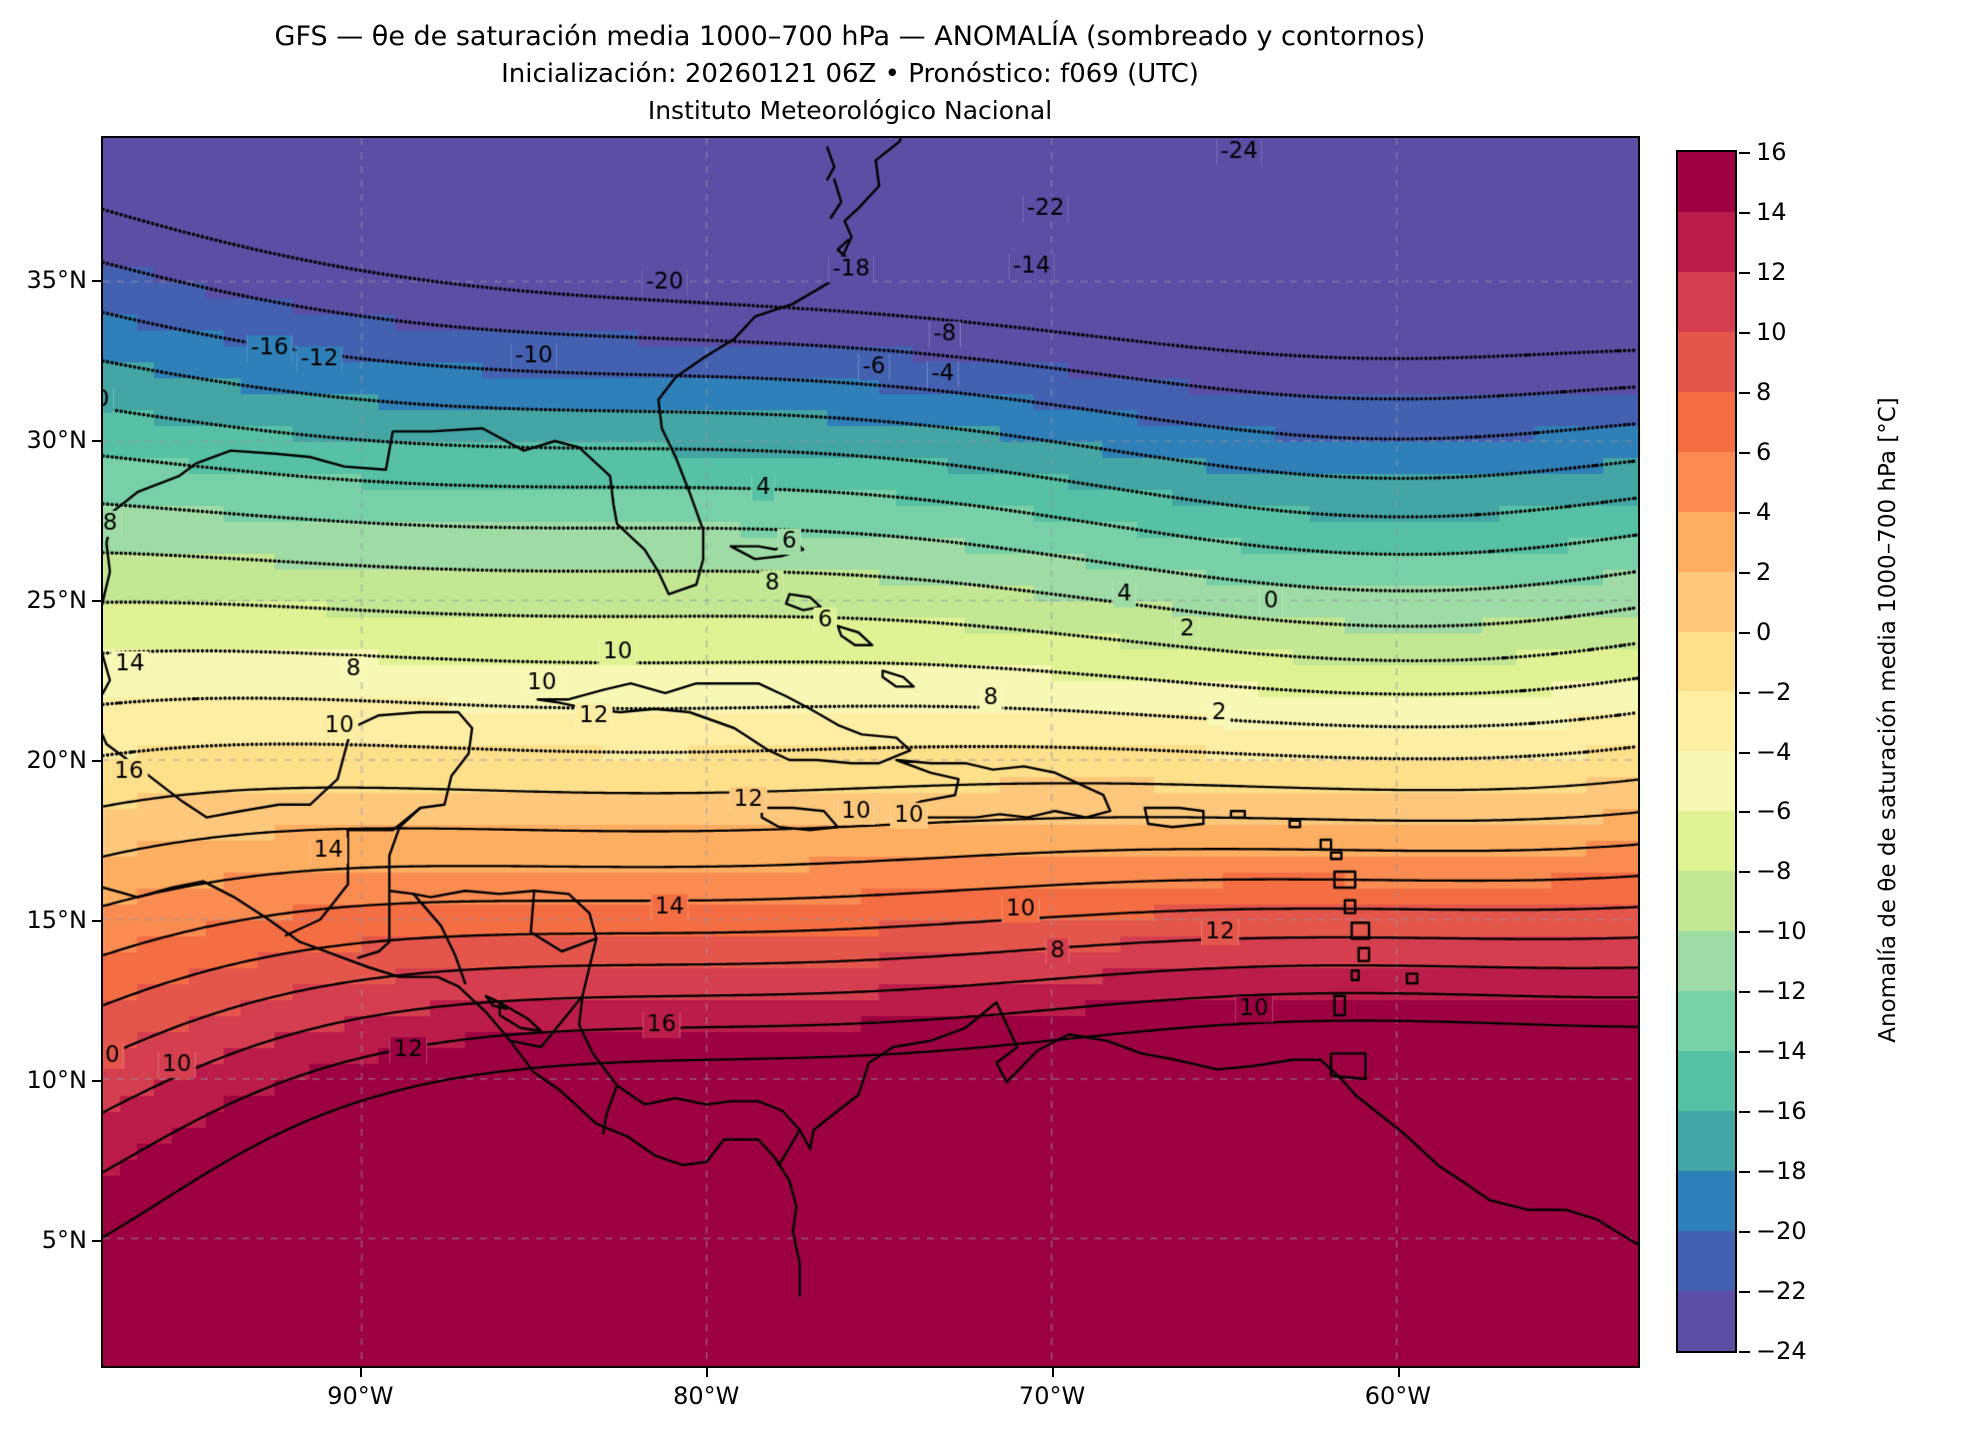 The width and height of the screenshot is (1980, 1440). Describe the element at coordinates (1774, 691) in the screenshot. I see `colorbar-ticklabel--2: −2` at that location.